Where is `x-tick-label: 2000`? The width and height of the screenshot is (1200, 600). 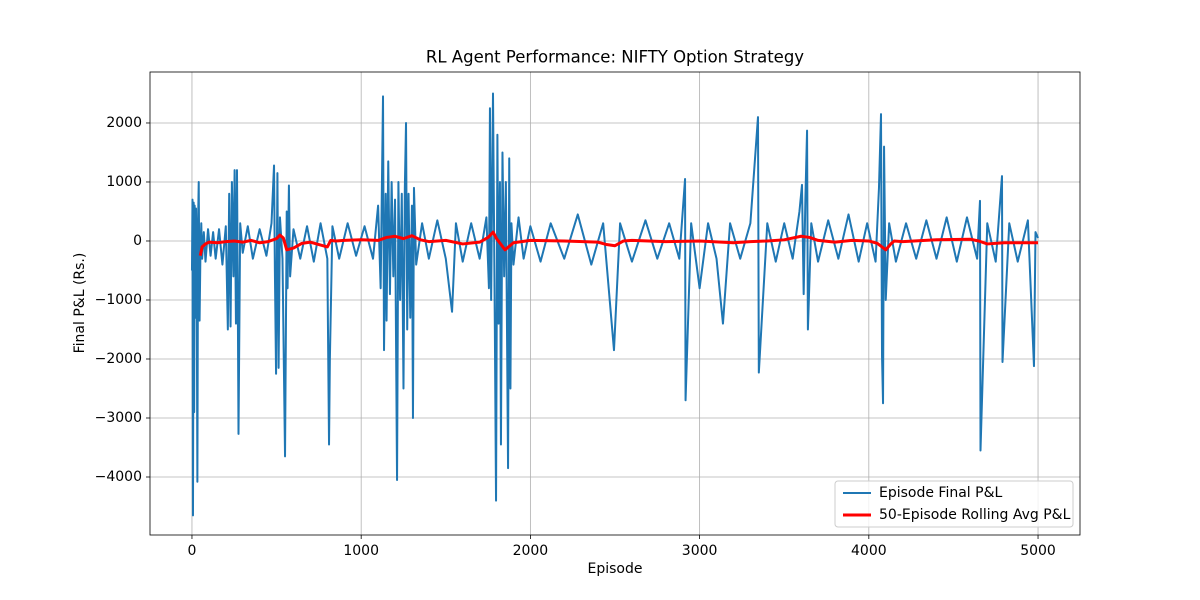 x-tick-label: 2000 is located at coordinates (531, 551).